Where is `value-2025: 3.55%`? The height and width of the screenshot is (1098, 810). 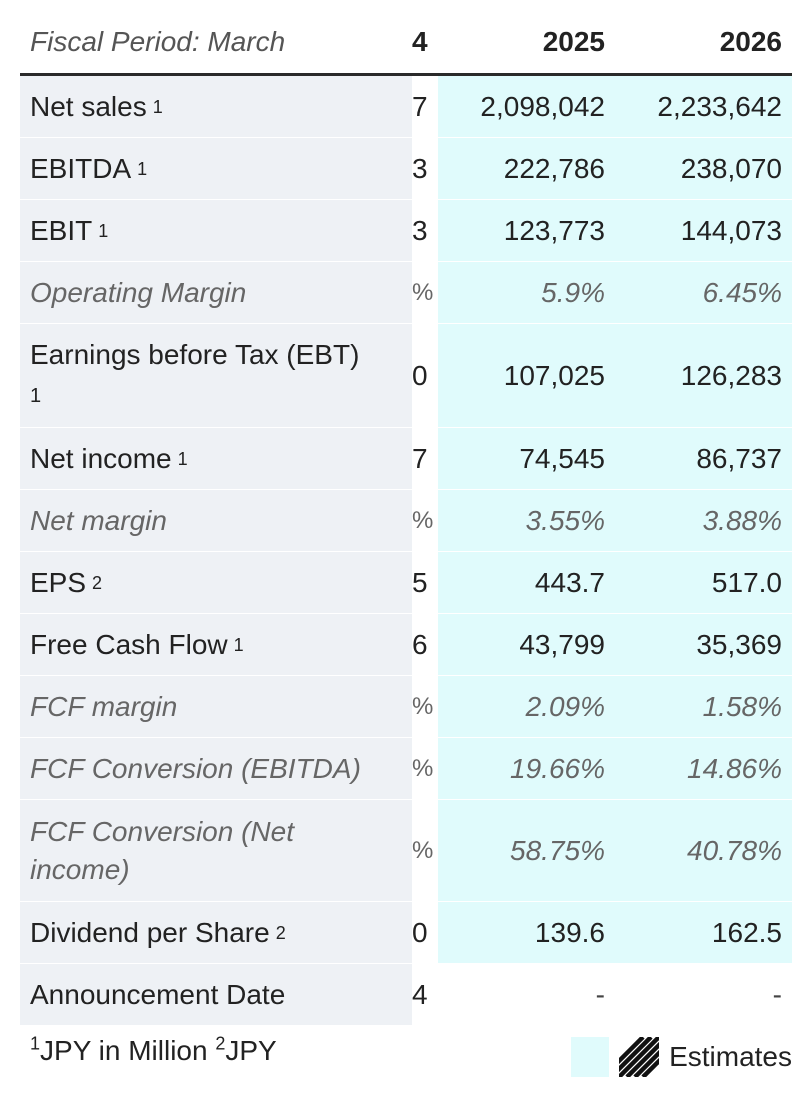
value-2025: 3.55% is located at coordinates (565, 520).